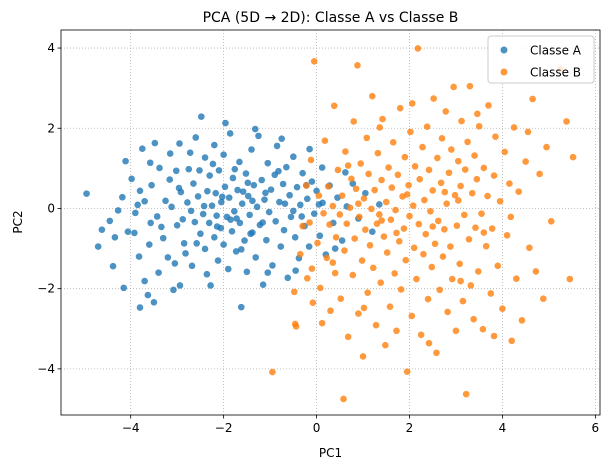  I want to click on x-tick-label: 4, so click(503, 428).